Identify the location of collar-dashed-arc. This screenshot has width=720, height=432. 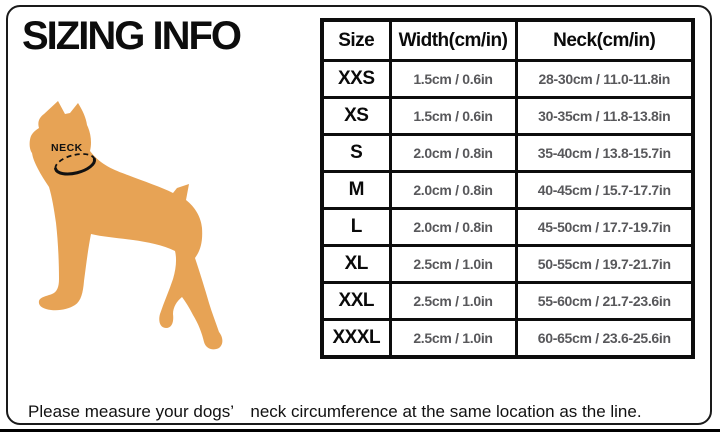
(75, 161).